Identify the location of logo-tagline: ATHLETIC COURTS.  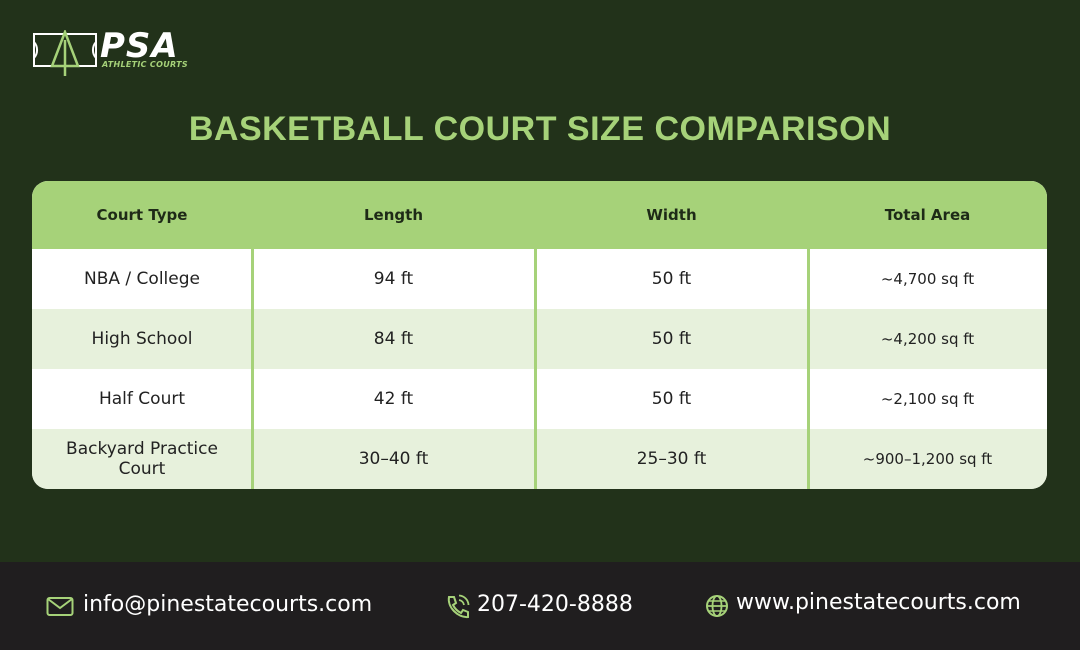
(145, 64).